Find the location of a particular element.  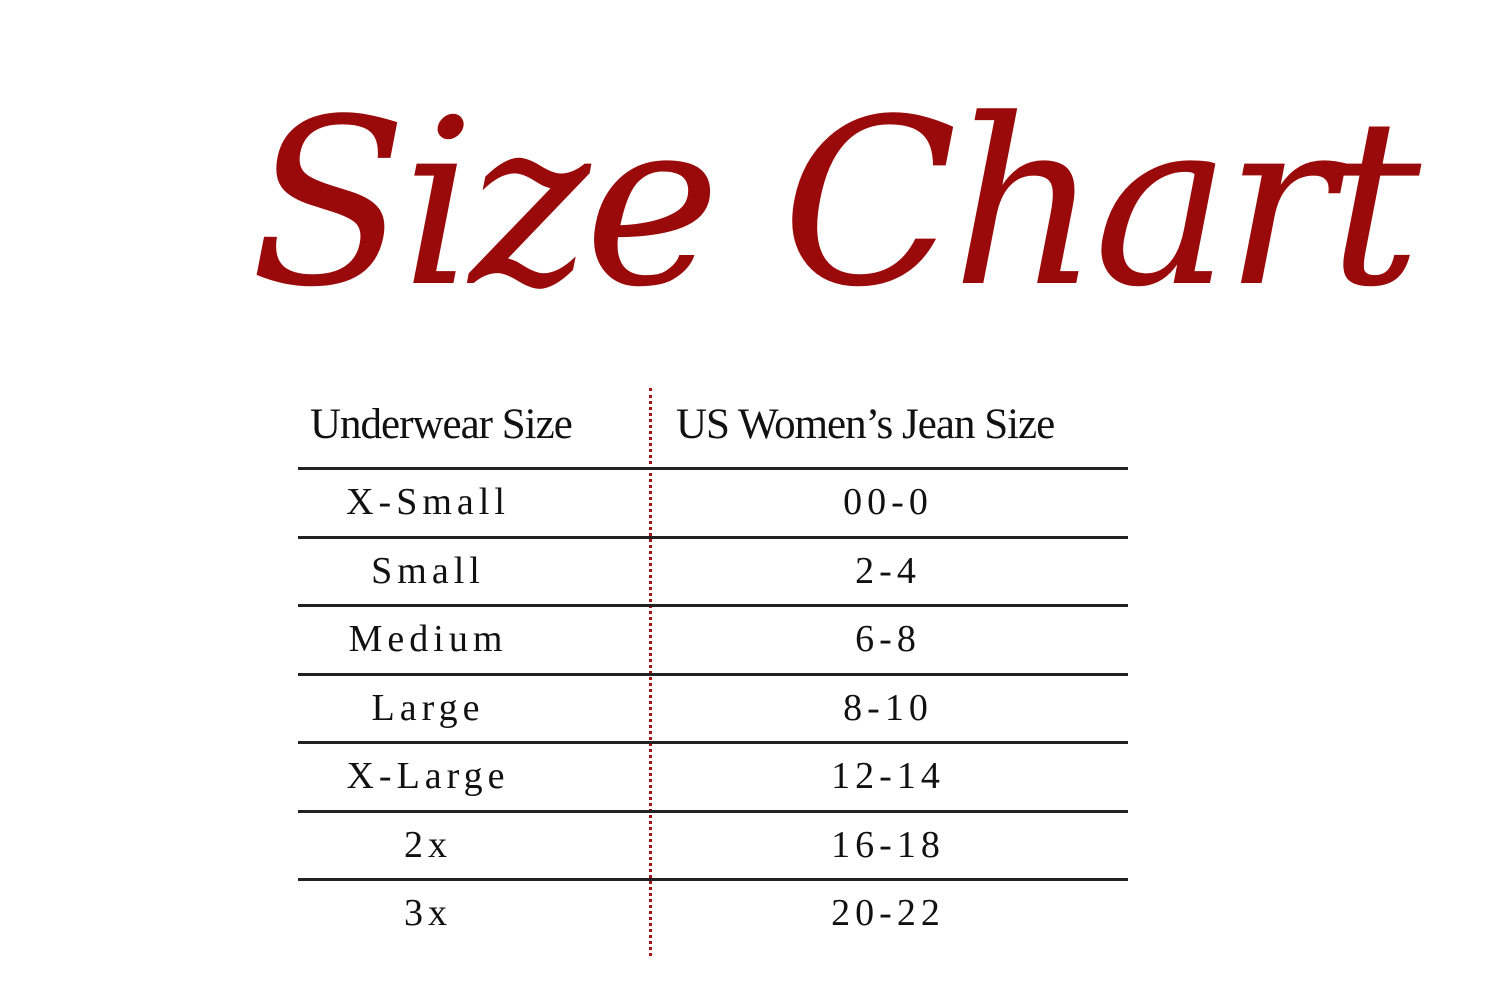

jean-size-cell: 12-14 is located at coordinates (888, 776).